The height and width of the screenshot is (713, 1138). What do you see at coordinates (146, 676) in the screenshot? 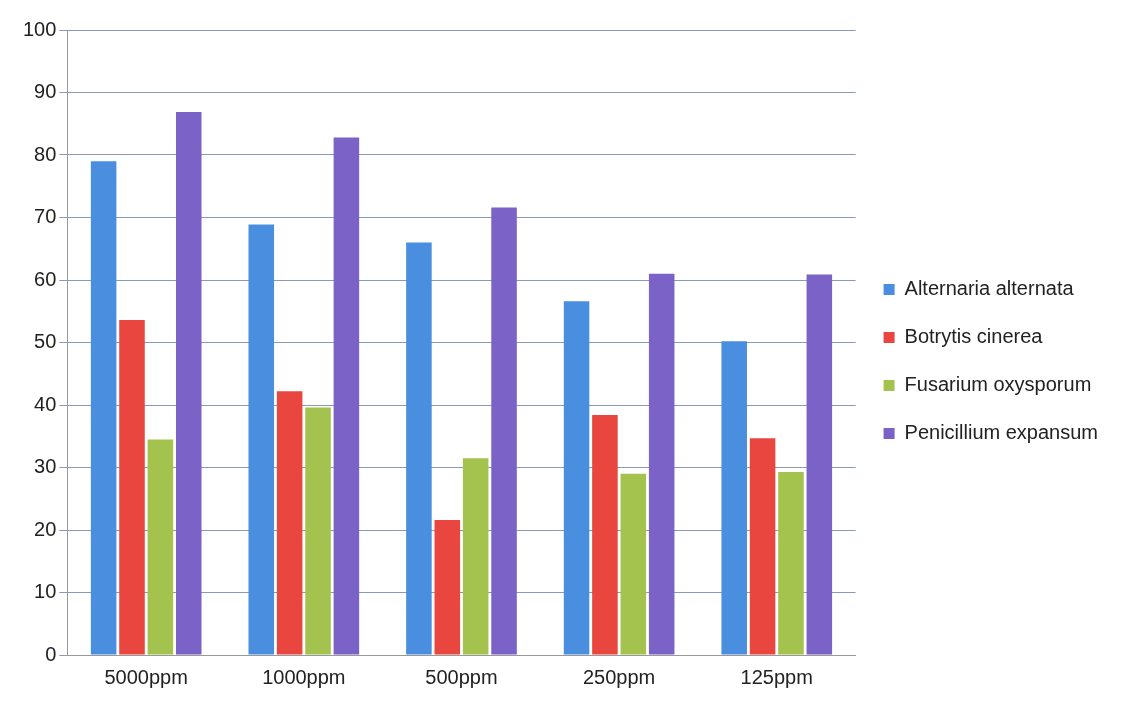
I see `x-tick-label: 5000ppm` at bounding box center [146, 676].